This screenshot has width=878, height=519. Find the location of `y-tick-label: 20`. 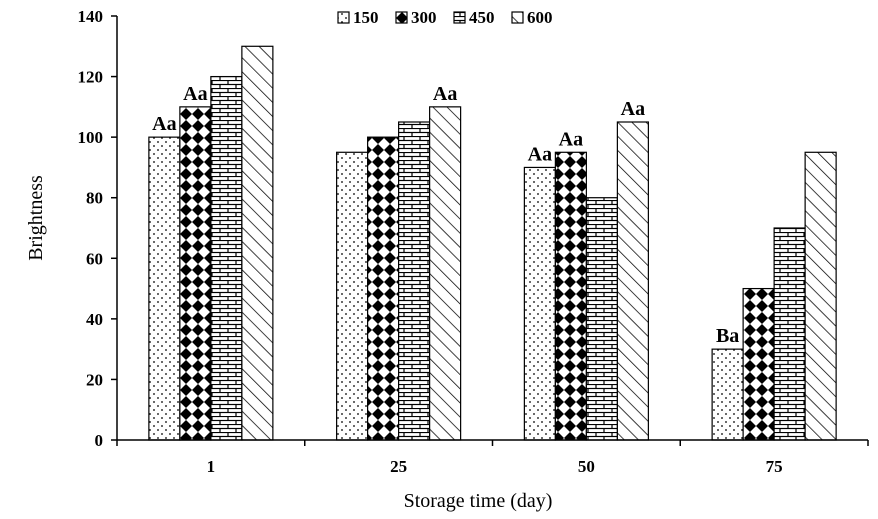

y-tick-label: 20 is located at coordinates (94, 379).